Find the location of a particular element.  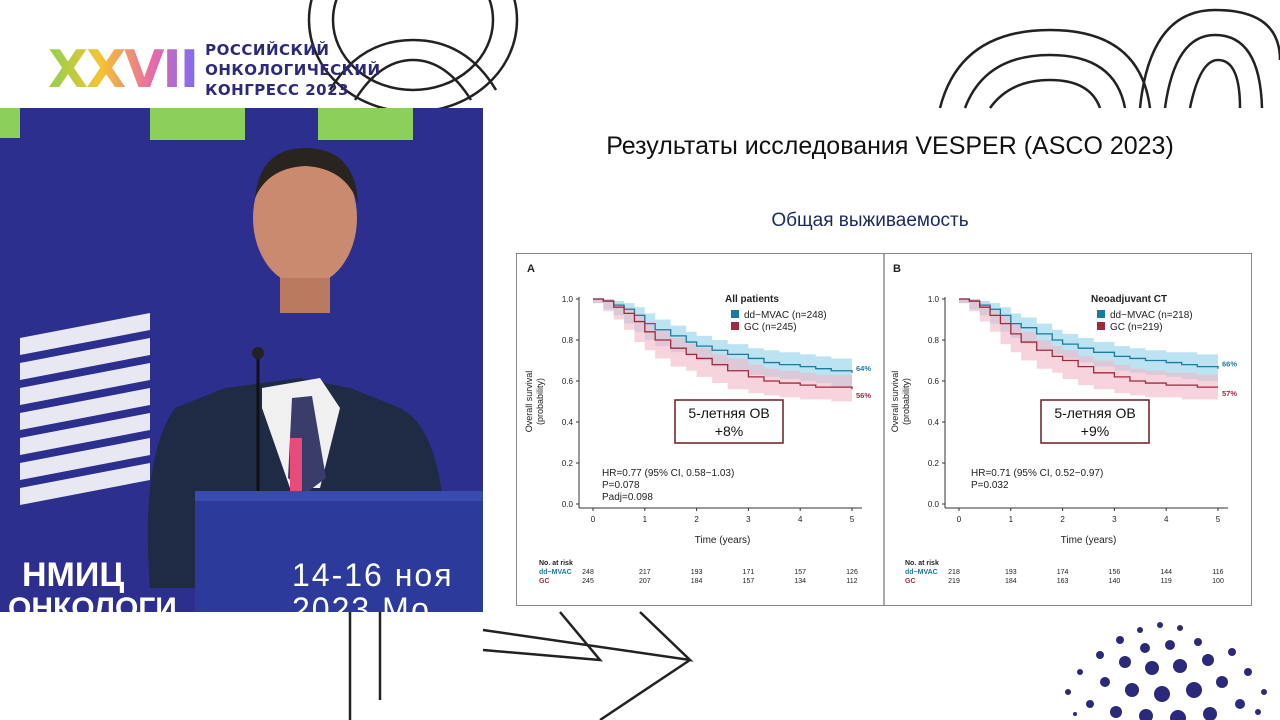

risk-value: 134 is located at coordinates (800, 581).